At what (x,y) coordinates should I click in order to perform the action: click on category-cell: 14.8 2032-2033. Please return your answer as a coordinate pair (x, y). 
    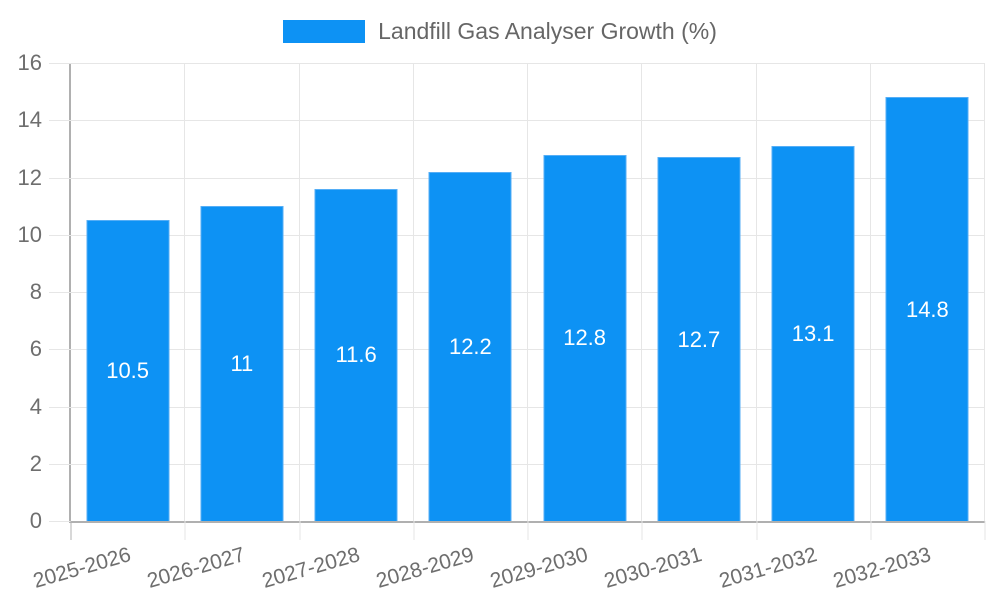
    Looking at the image, I should click on (908, 328).